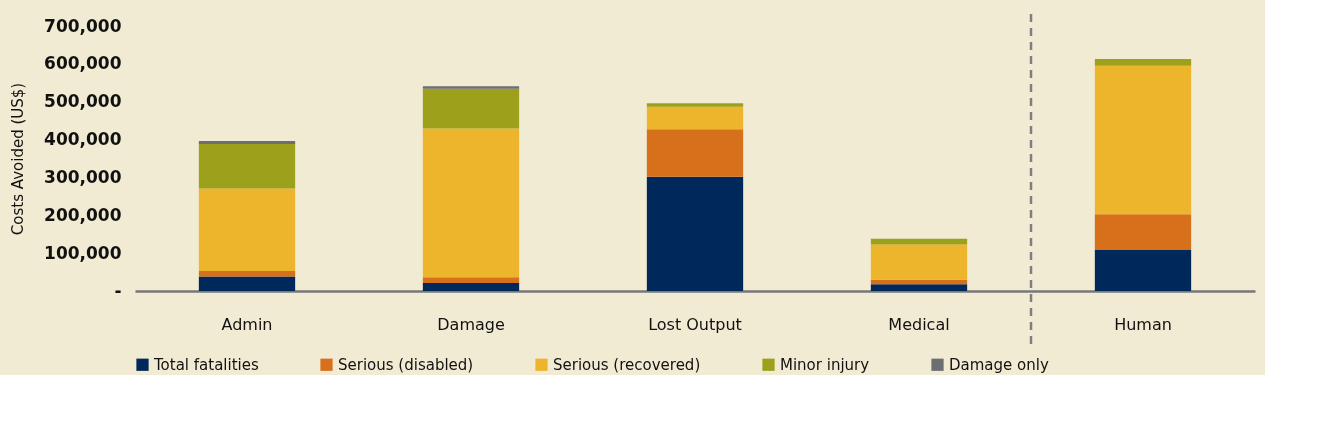 The height and width of the screenshot is (424, 1320). What do you see at coordinates (695, 324) in the screenshot?
I see `x-tick-label: Lost Output` at bounding box center [695, 324].